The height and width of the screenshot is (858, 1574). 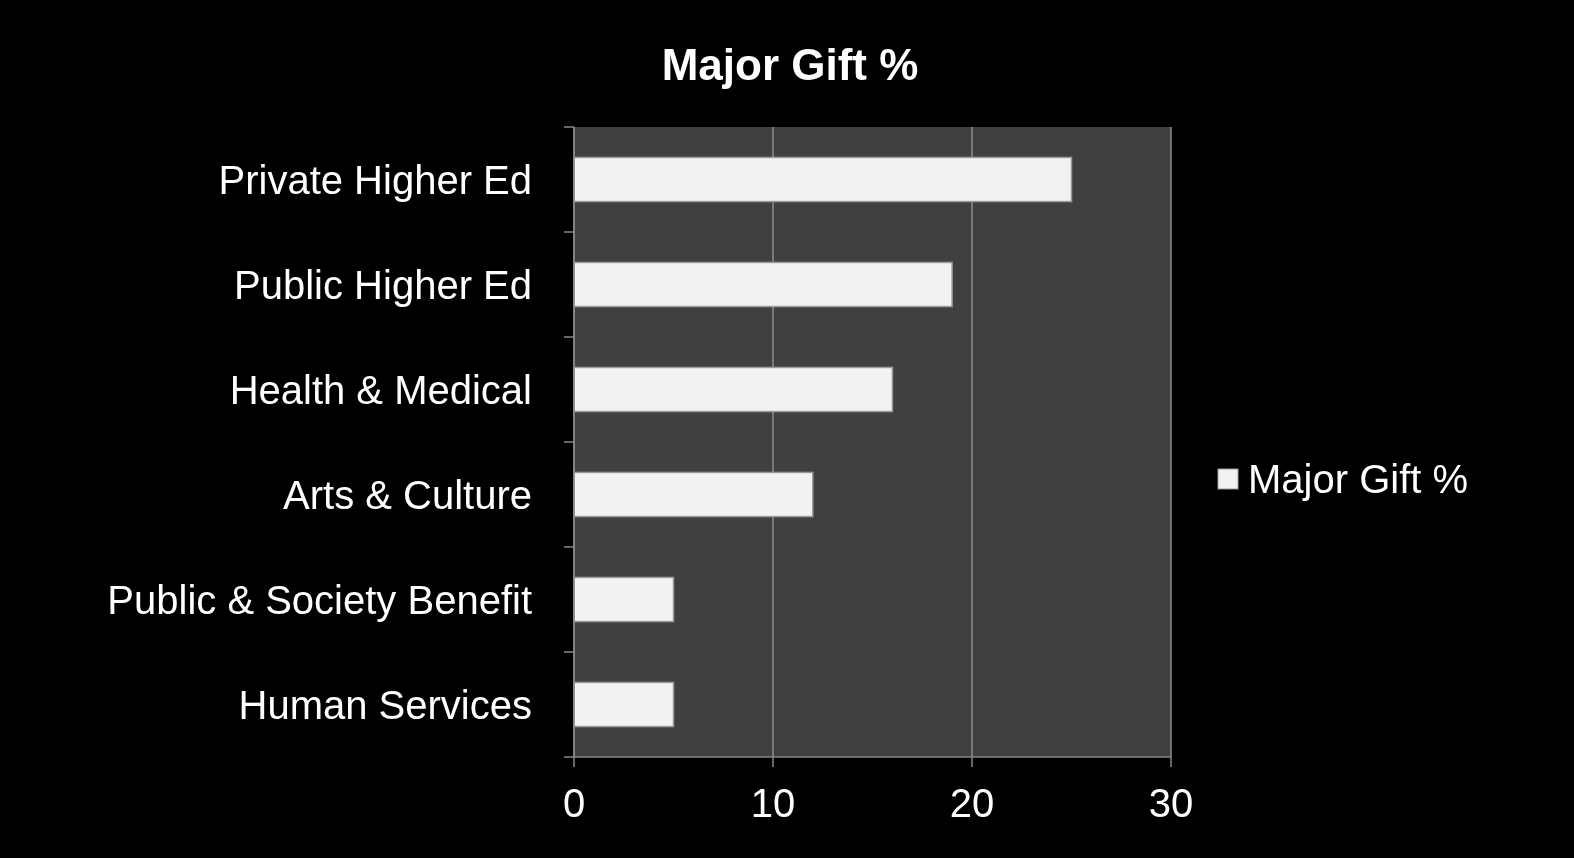 I want to click on y-tick-label: Human Services, so click(x=385, y=704).